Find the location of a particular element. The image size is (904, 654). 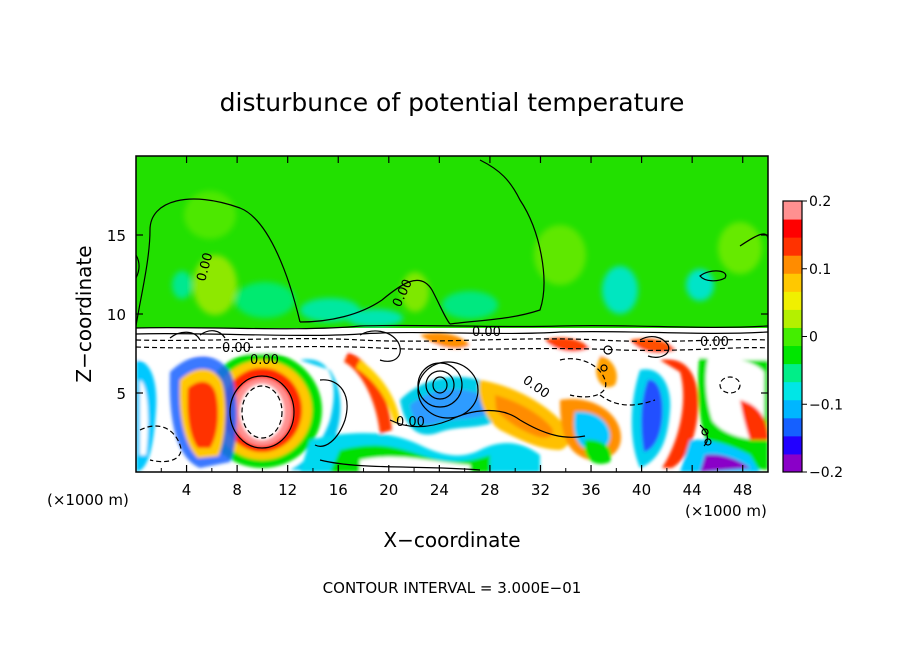

y-tick-label: 10 is located at coordinates (116, 315).